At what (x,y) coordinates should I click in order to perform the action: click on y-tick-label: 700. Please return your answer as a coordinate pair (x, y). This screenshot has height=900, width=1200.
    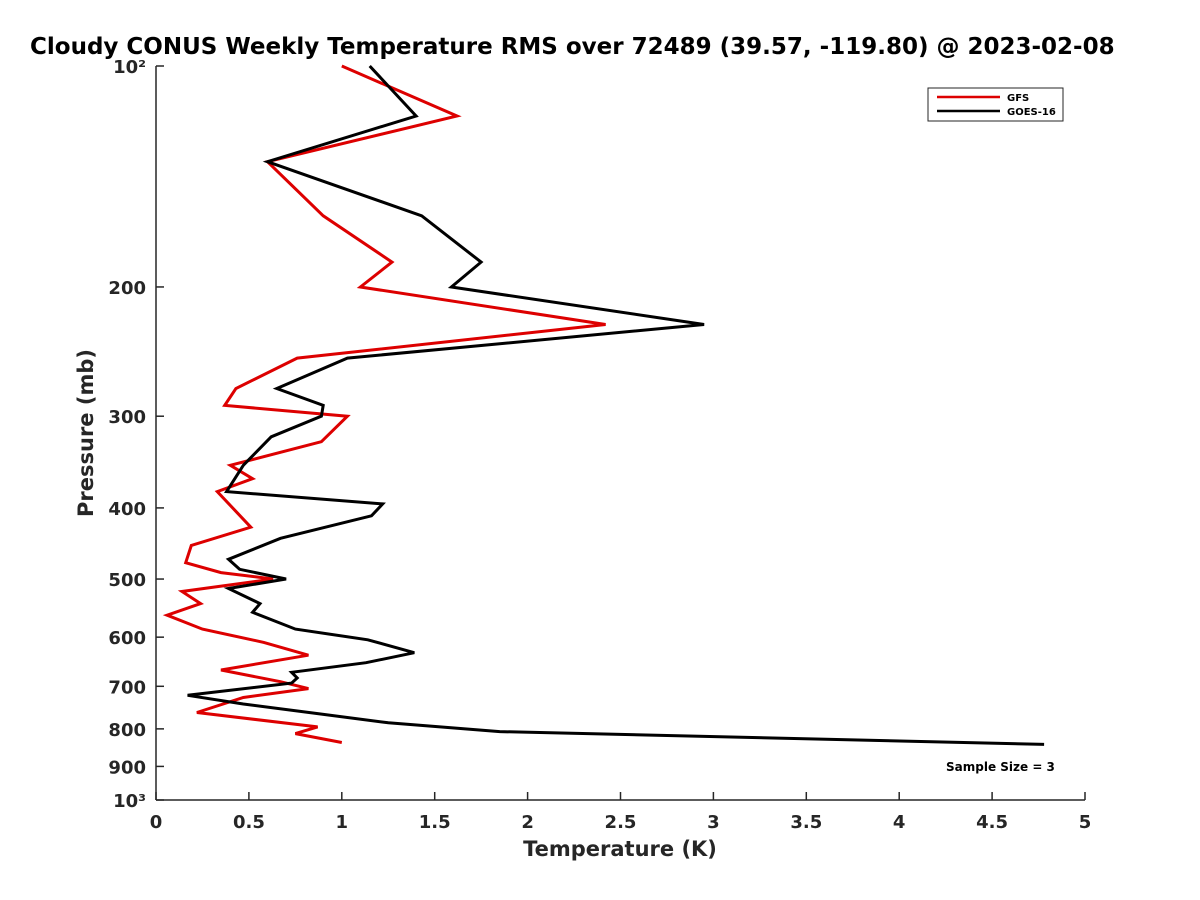
    Looking at the image, I should click on (127, 687).